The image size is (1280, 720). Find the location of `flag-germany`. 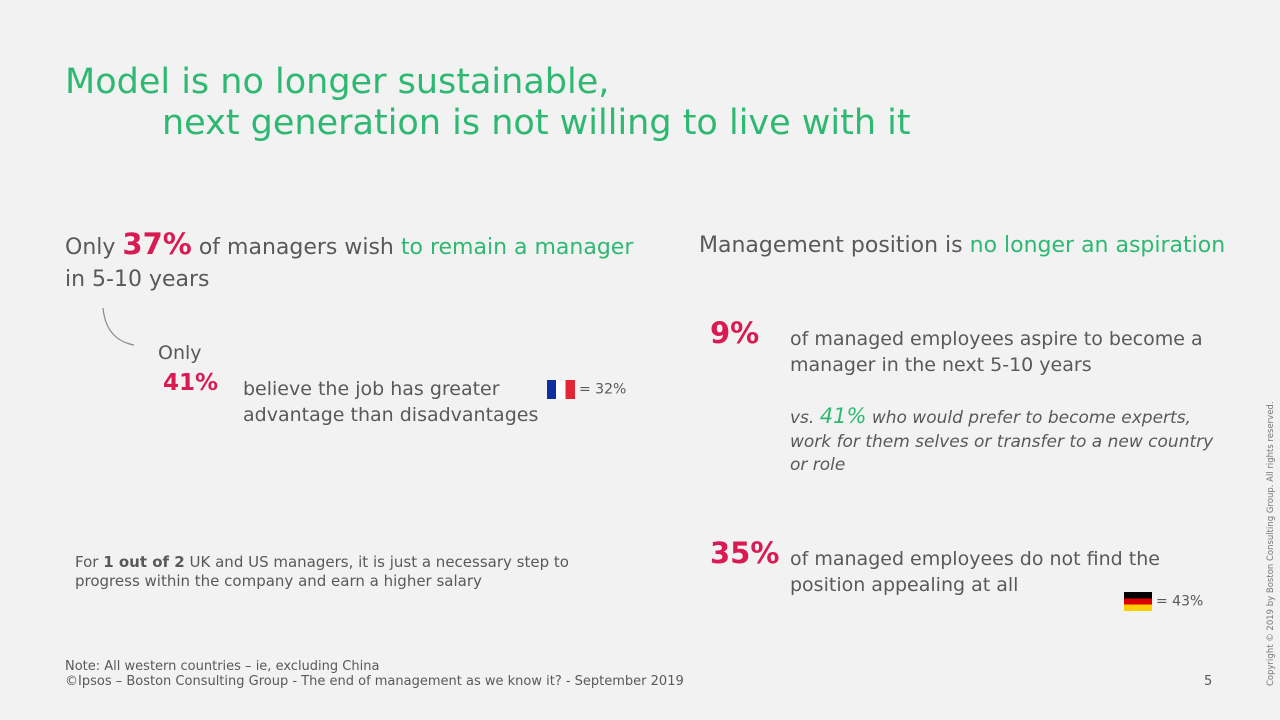

flag-germany is located at coordinates (1138, 601).